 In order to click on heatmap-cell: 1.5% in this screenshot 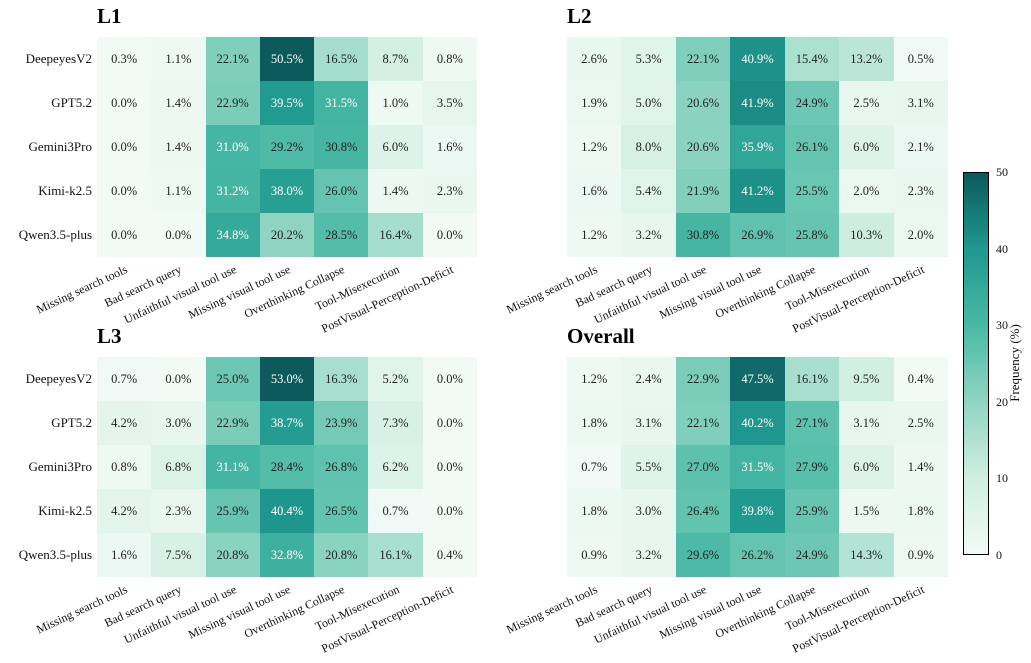, I will do `click(866, 511)`.